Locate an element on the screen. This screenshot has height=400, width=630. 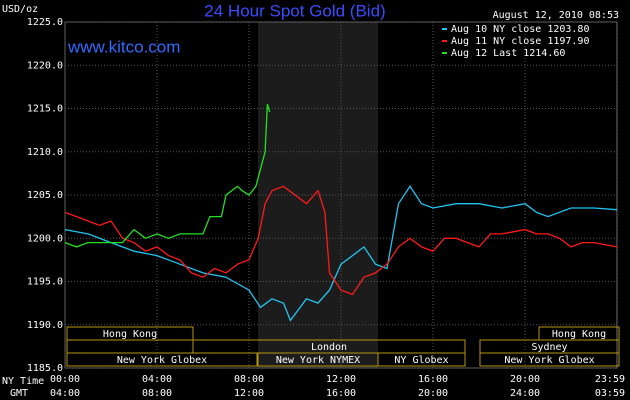
series-line is located at coordinates (167, 176).